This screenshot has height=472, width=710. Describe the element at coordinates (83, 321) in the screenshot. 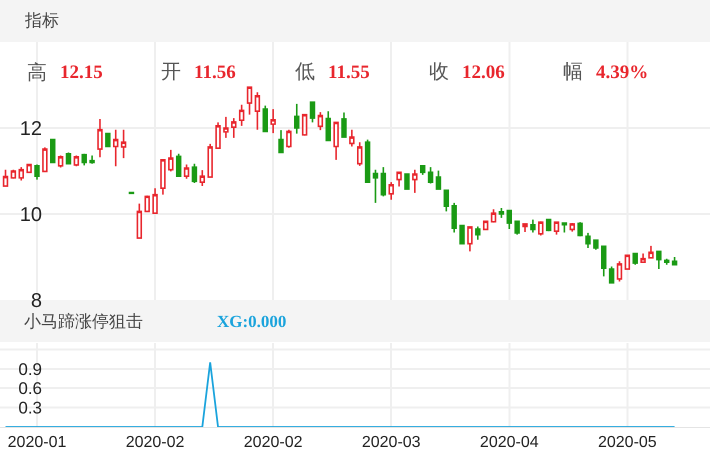

I see `chart-title: 小马蹄涨停狙击` at that location.